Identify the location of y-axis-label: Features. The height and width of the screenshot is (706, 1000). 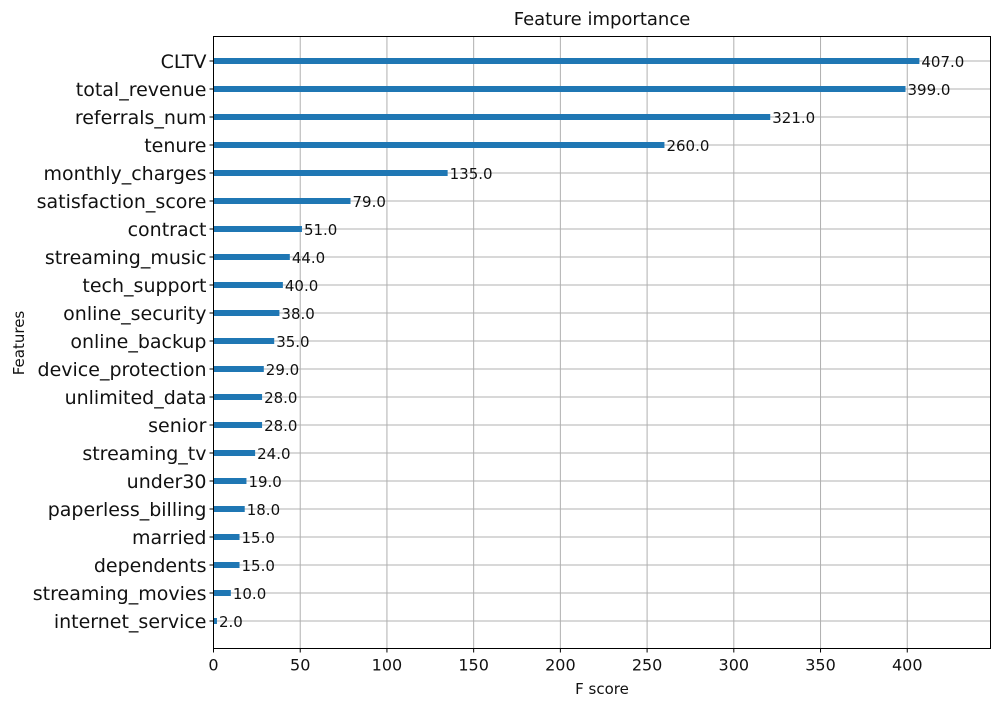
(19, 343).